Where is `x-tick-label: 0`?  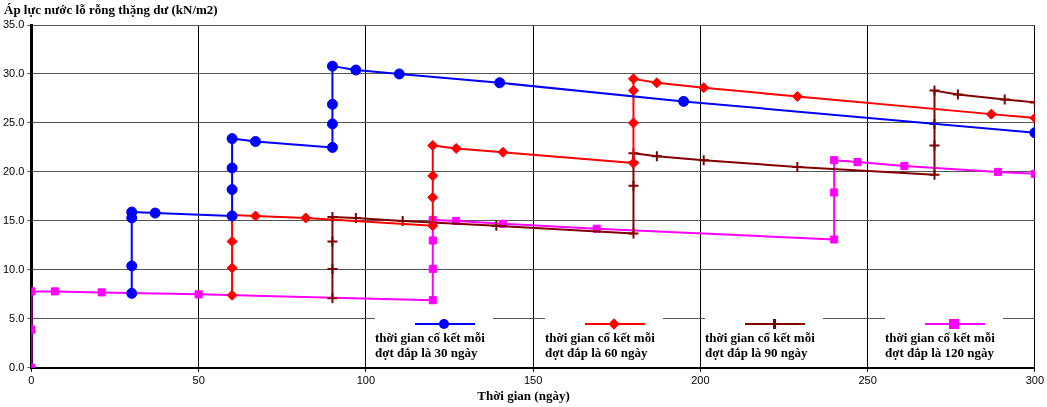
x-tick-label: 0 is located at coordinates (31, 380).